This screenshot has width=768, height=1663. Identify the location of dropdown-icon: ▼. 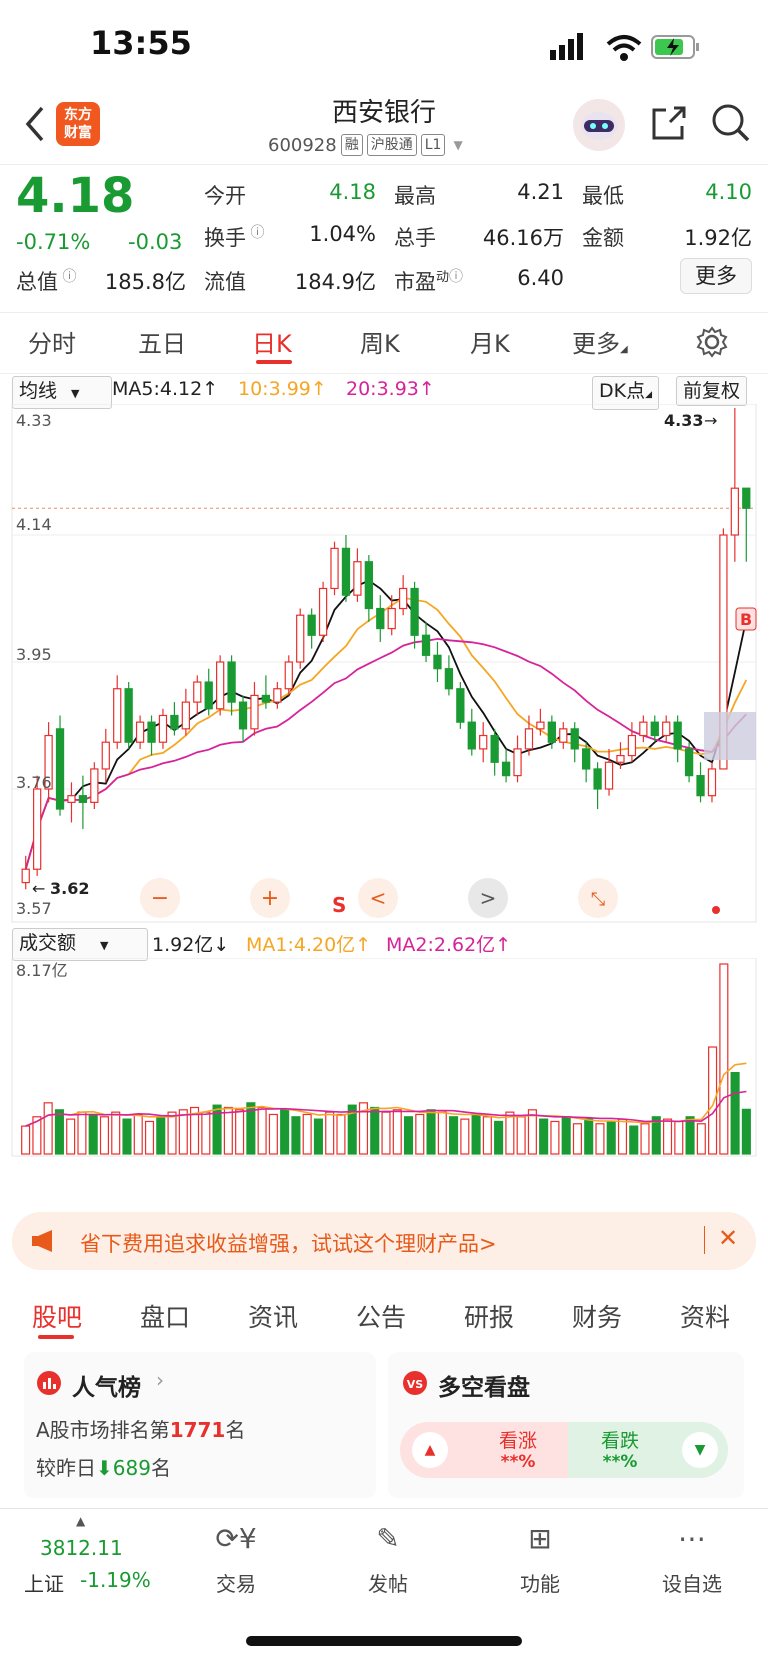
(458, 145).